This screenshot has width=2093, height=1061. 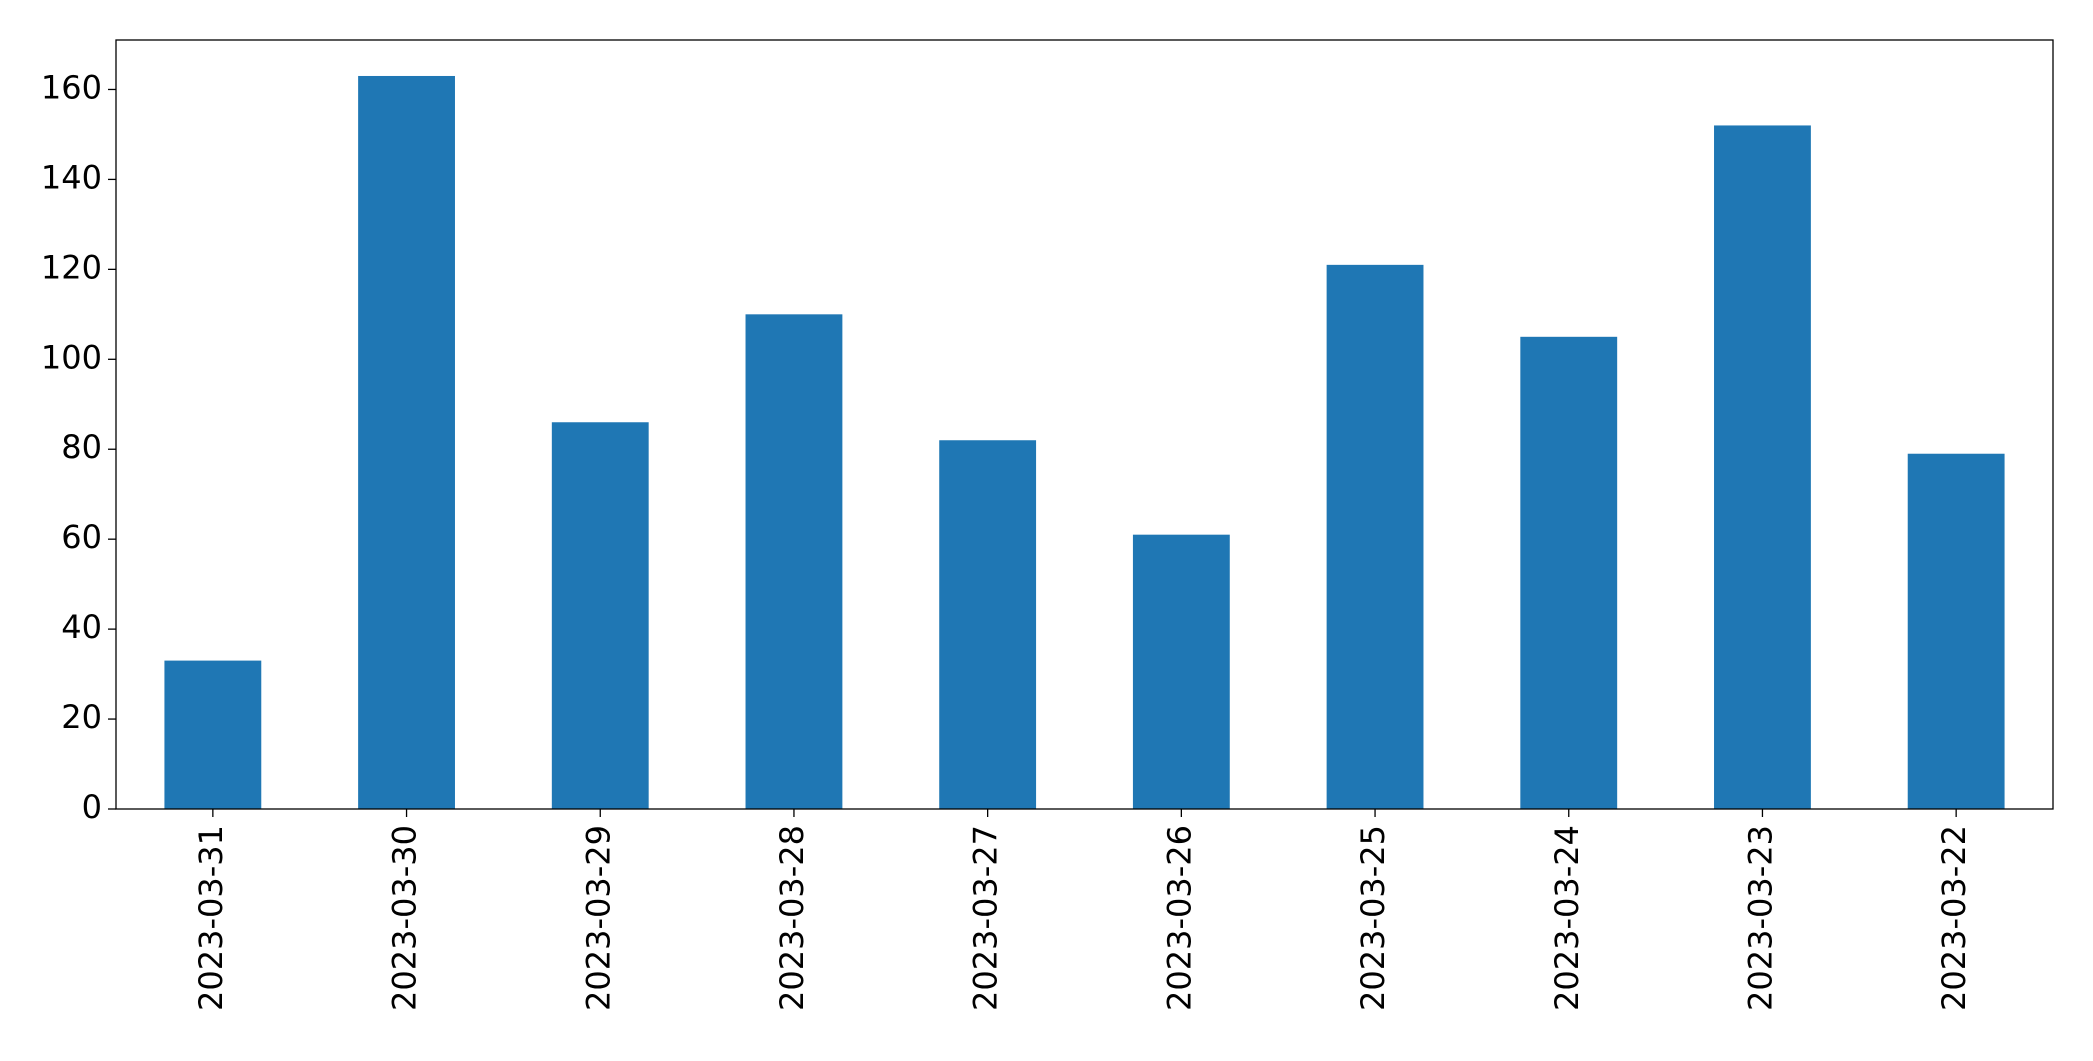 What do you see at coordinates (986, 918) in the screenshot?
I see `x-tick-label: 2023-03-27` at bounding box center [986, 918].